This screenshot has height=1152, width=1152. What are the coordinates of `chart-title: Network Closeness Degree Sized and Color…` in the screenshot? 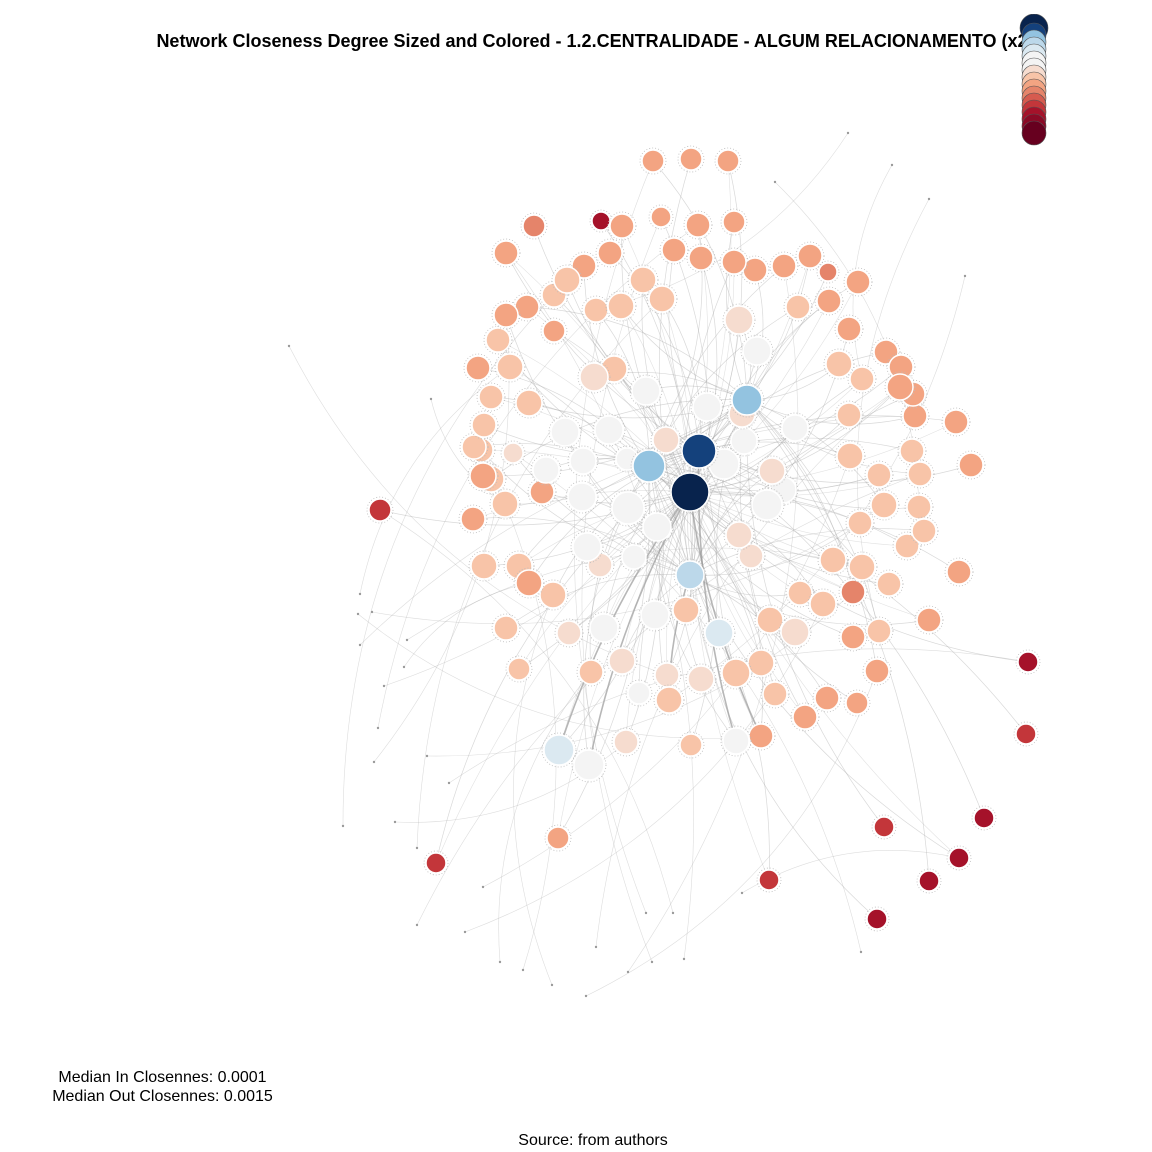 It's located at (595, 41).